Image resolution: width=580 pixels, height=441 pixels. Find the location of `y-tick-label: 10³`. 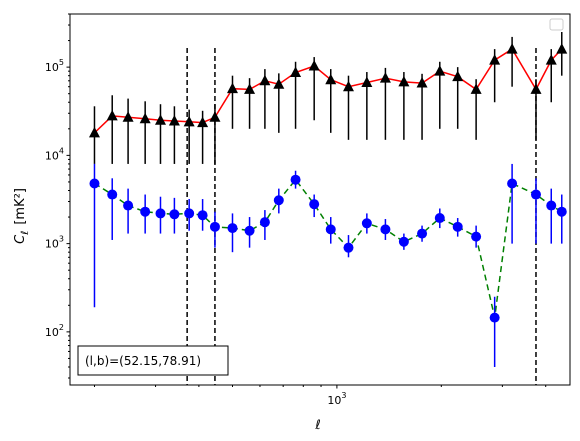

y-tick-label: 10³ is located at coordinates (54, 243).